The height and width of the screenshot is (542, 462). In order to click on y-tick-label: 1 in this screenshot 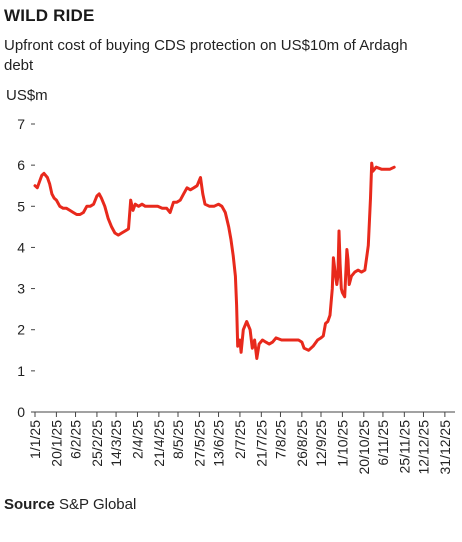, I will do `click(21, 371)`.